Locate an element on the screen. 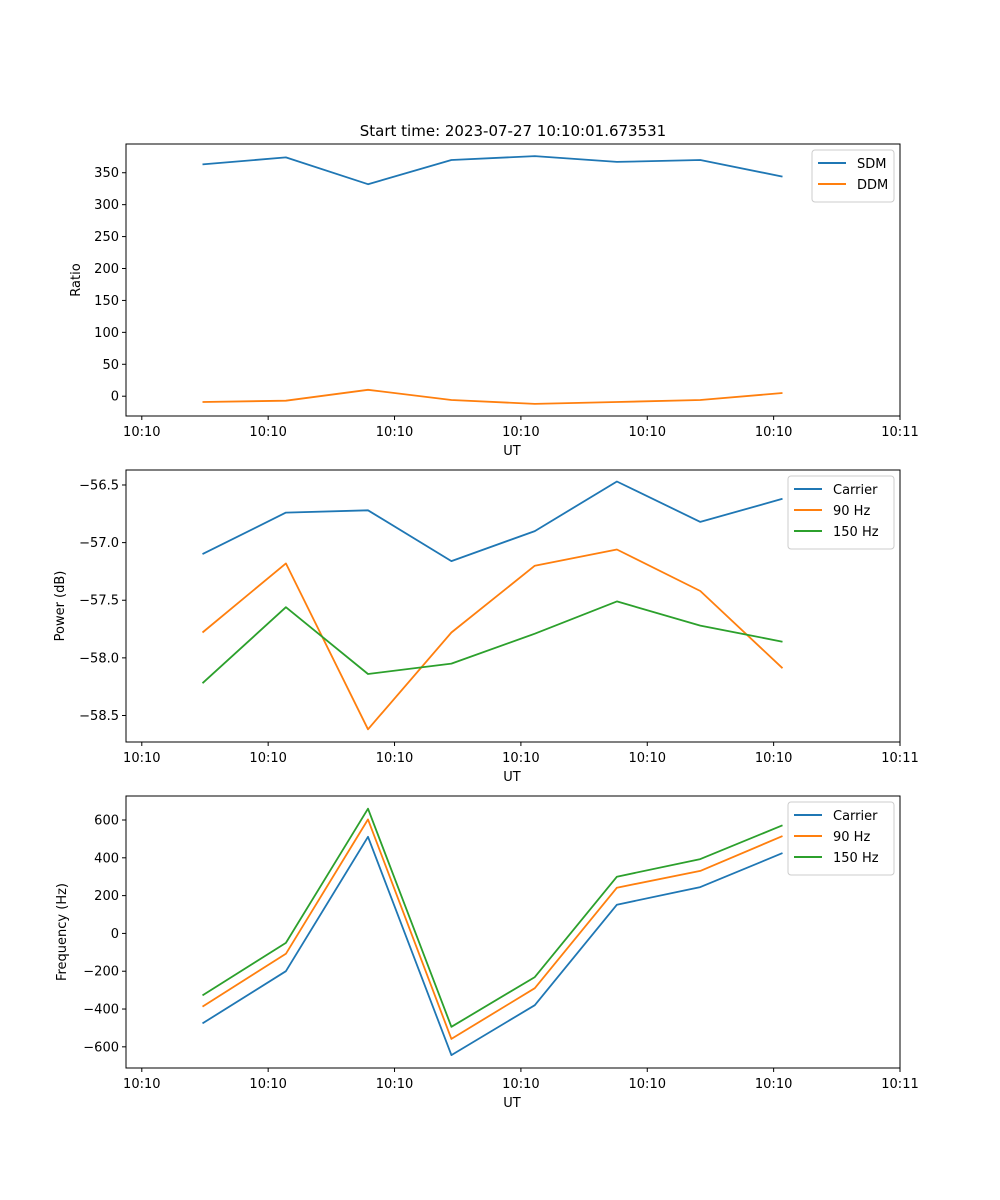 This screenshot has width=1000, height=1200. y-tick-label: 350 is located at coordinates (106, 173).